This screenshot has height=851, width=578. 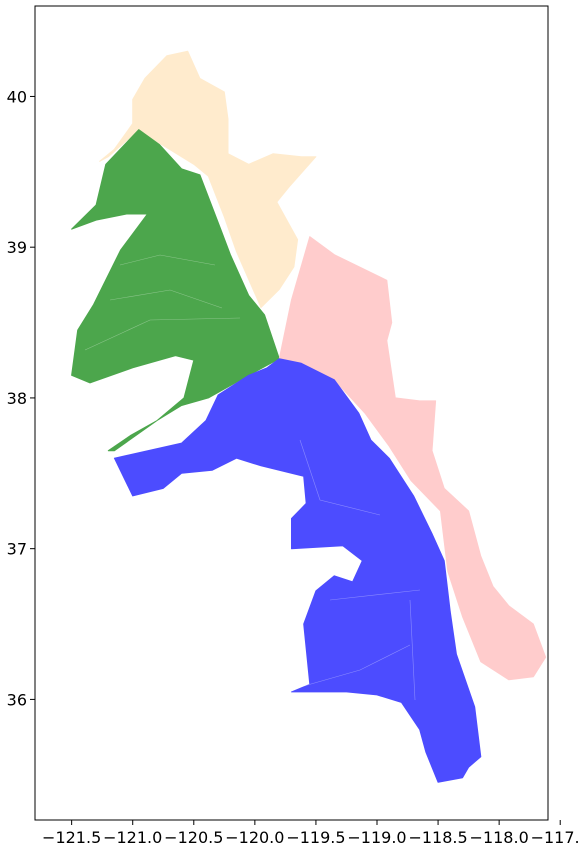 I want to click on x-tick-label: −117.5, so click(x=554, y=837).